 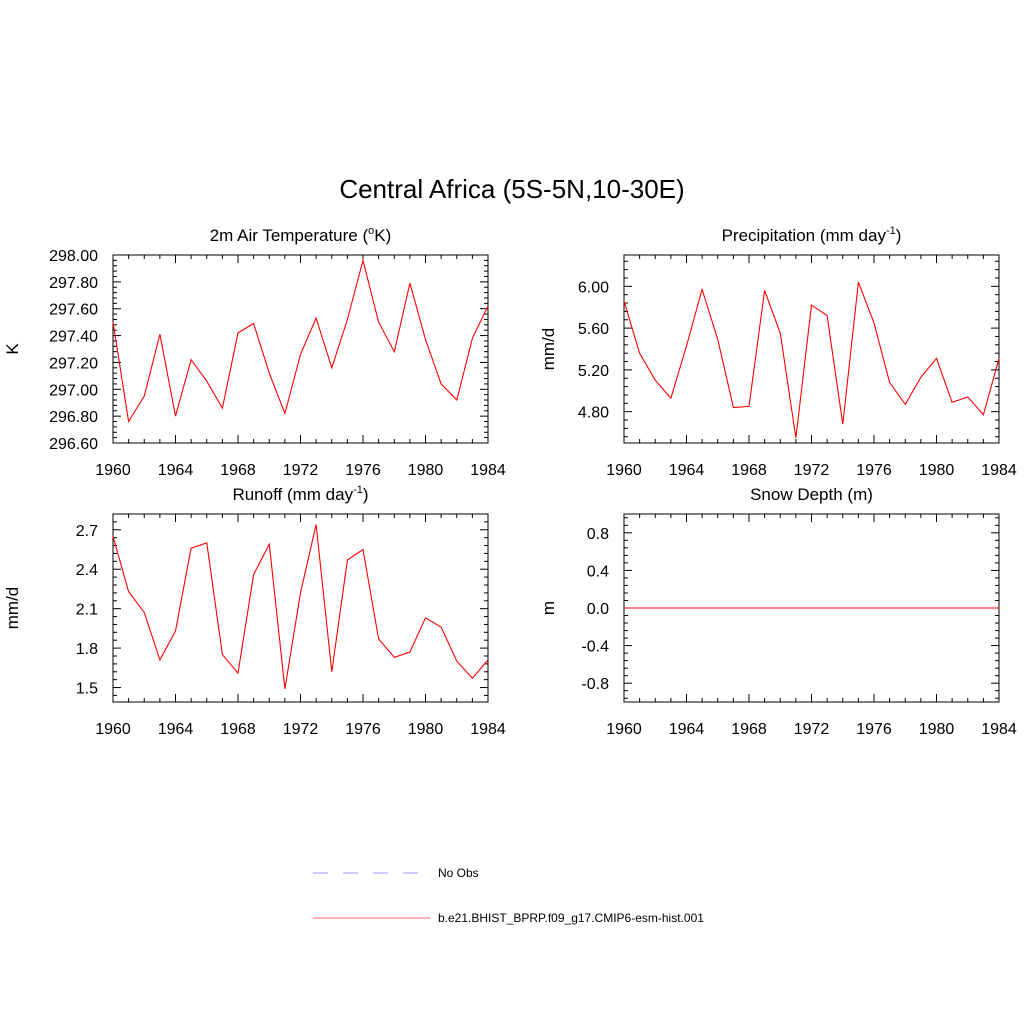 What do you see at coordinates (73, 363) in the screenshot?
I see `y-tick-label: 297.20` at bounding box center [73, 363].